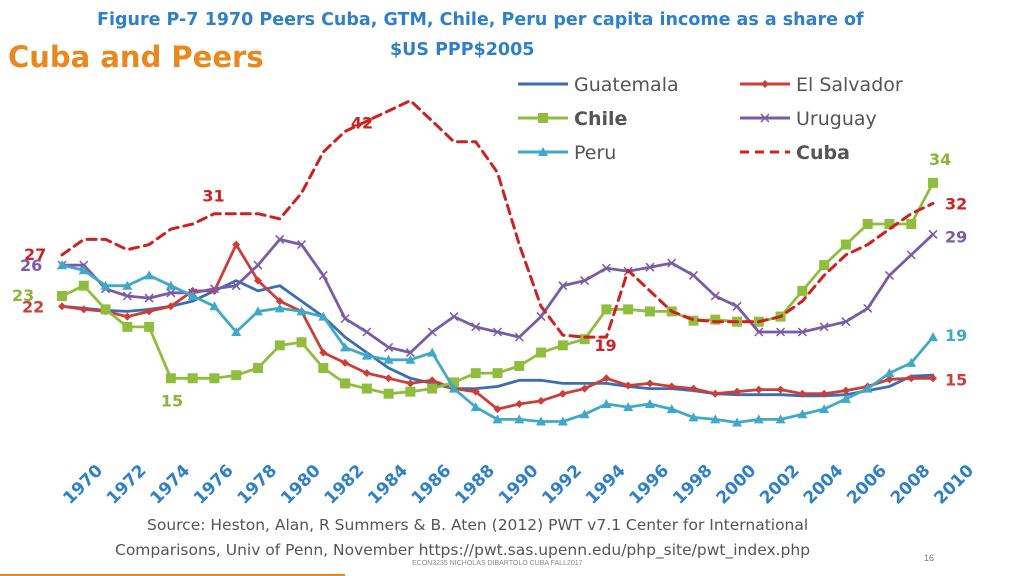  Describe the element at coordinates (956, 335) in the screenshot. I see `data-label-peru-2010: 19` at that location.